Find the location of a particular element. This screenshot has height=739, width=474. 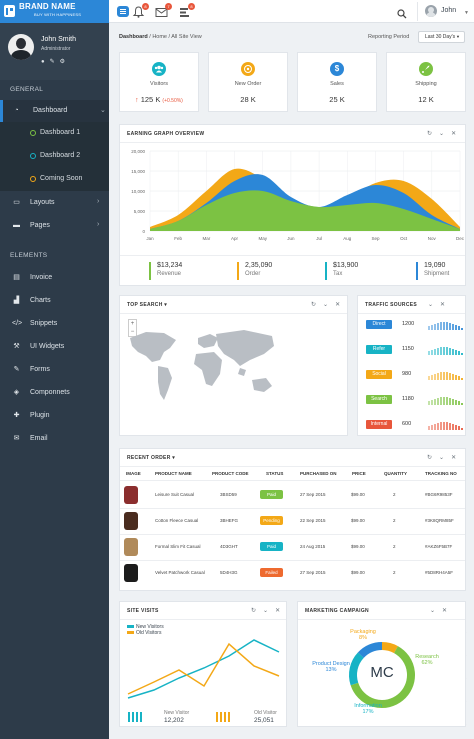

circle-icon is located at coordinates (33, 179).